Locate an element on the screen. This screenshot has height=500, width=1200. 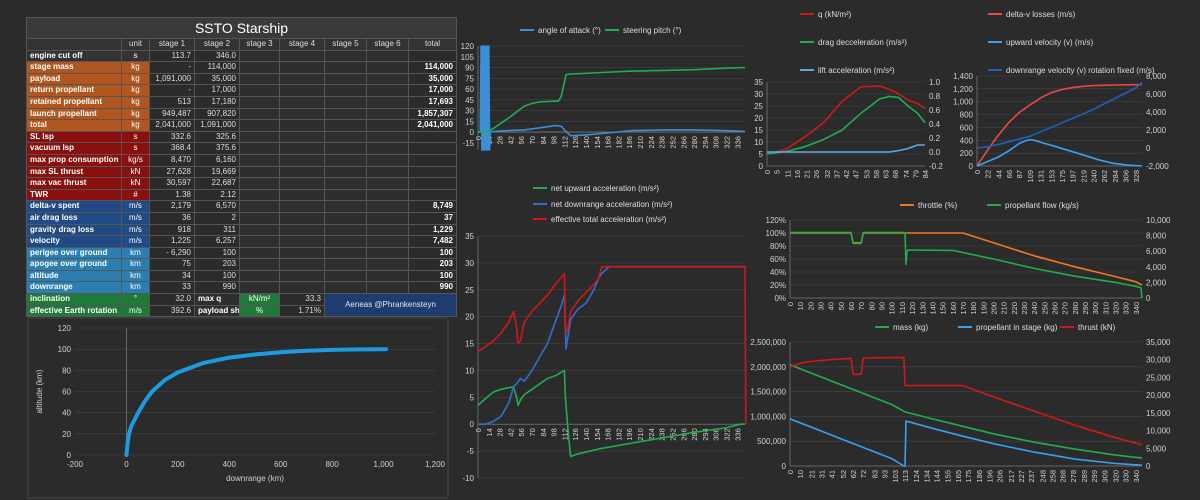
legend-label: propellant in stage (kg) is located at coordinates (1017, 327).